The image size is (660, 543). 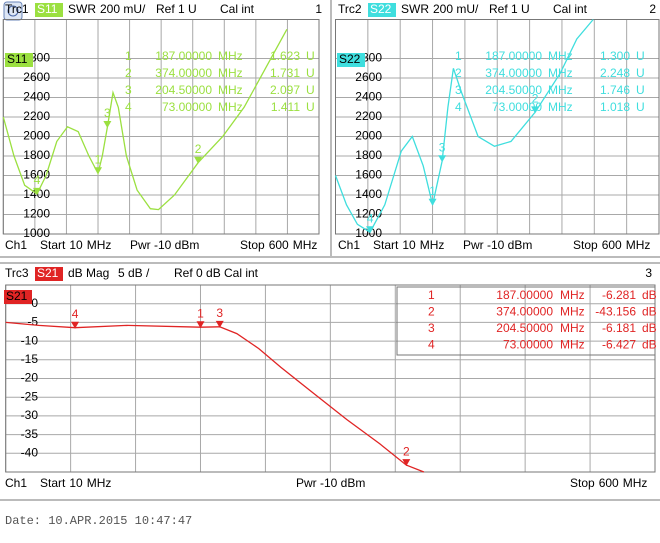 What do you see at coordinates (279, 245) in the screenshot?
I see `stop-frequency-part: 600` at bounding box center [279, 245].